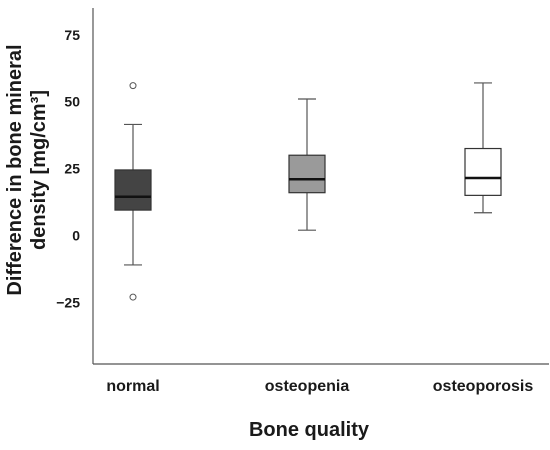 This screenshot has height=450, width=550. I want to click on x-axis-categories: normal osteopenia osteoporosis, so click(319, 386).